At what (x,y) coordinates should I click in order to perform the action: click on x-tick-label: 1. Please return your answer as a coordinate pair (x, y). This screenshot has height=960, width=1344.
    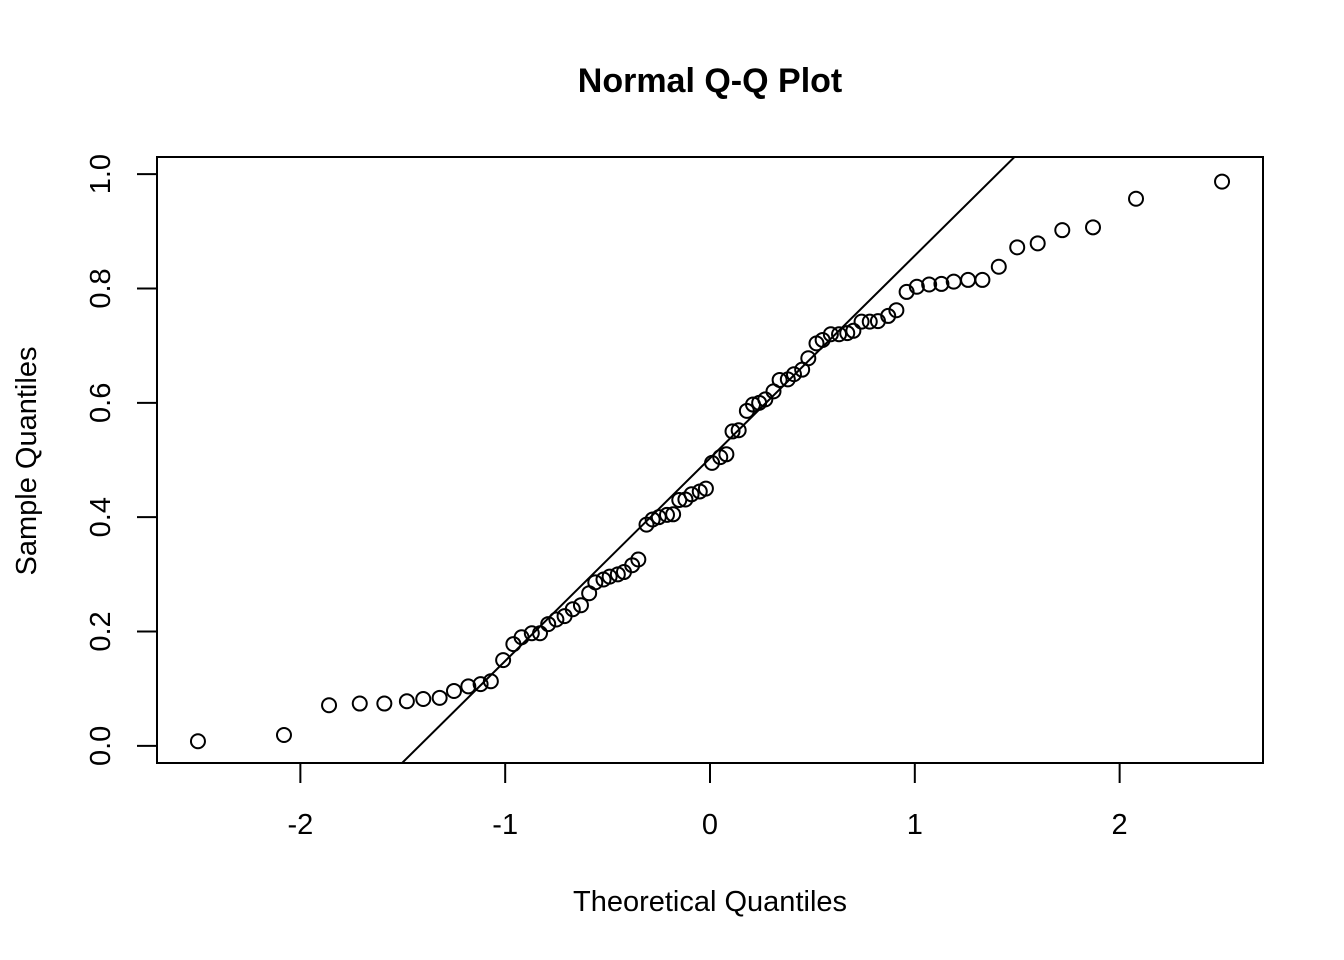
    Looking at the image, I should click on (915, 825).